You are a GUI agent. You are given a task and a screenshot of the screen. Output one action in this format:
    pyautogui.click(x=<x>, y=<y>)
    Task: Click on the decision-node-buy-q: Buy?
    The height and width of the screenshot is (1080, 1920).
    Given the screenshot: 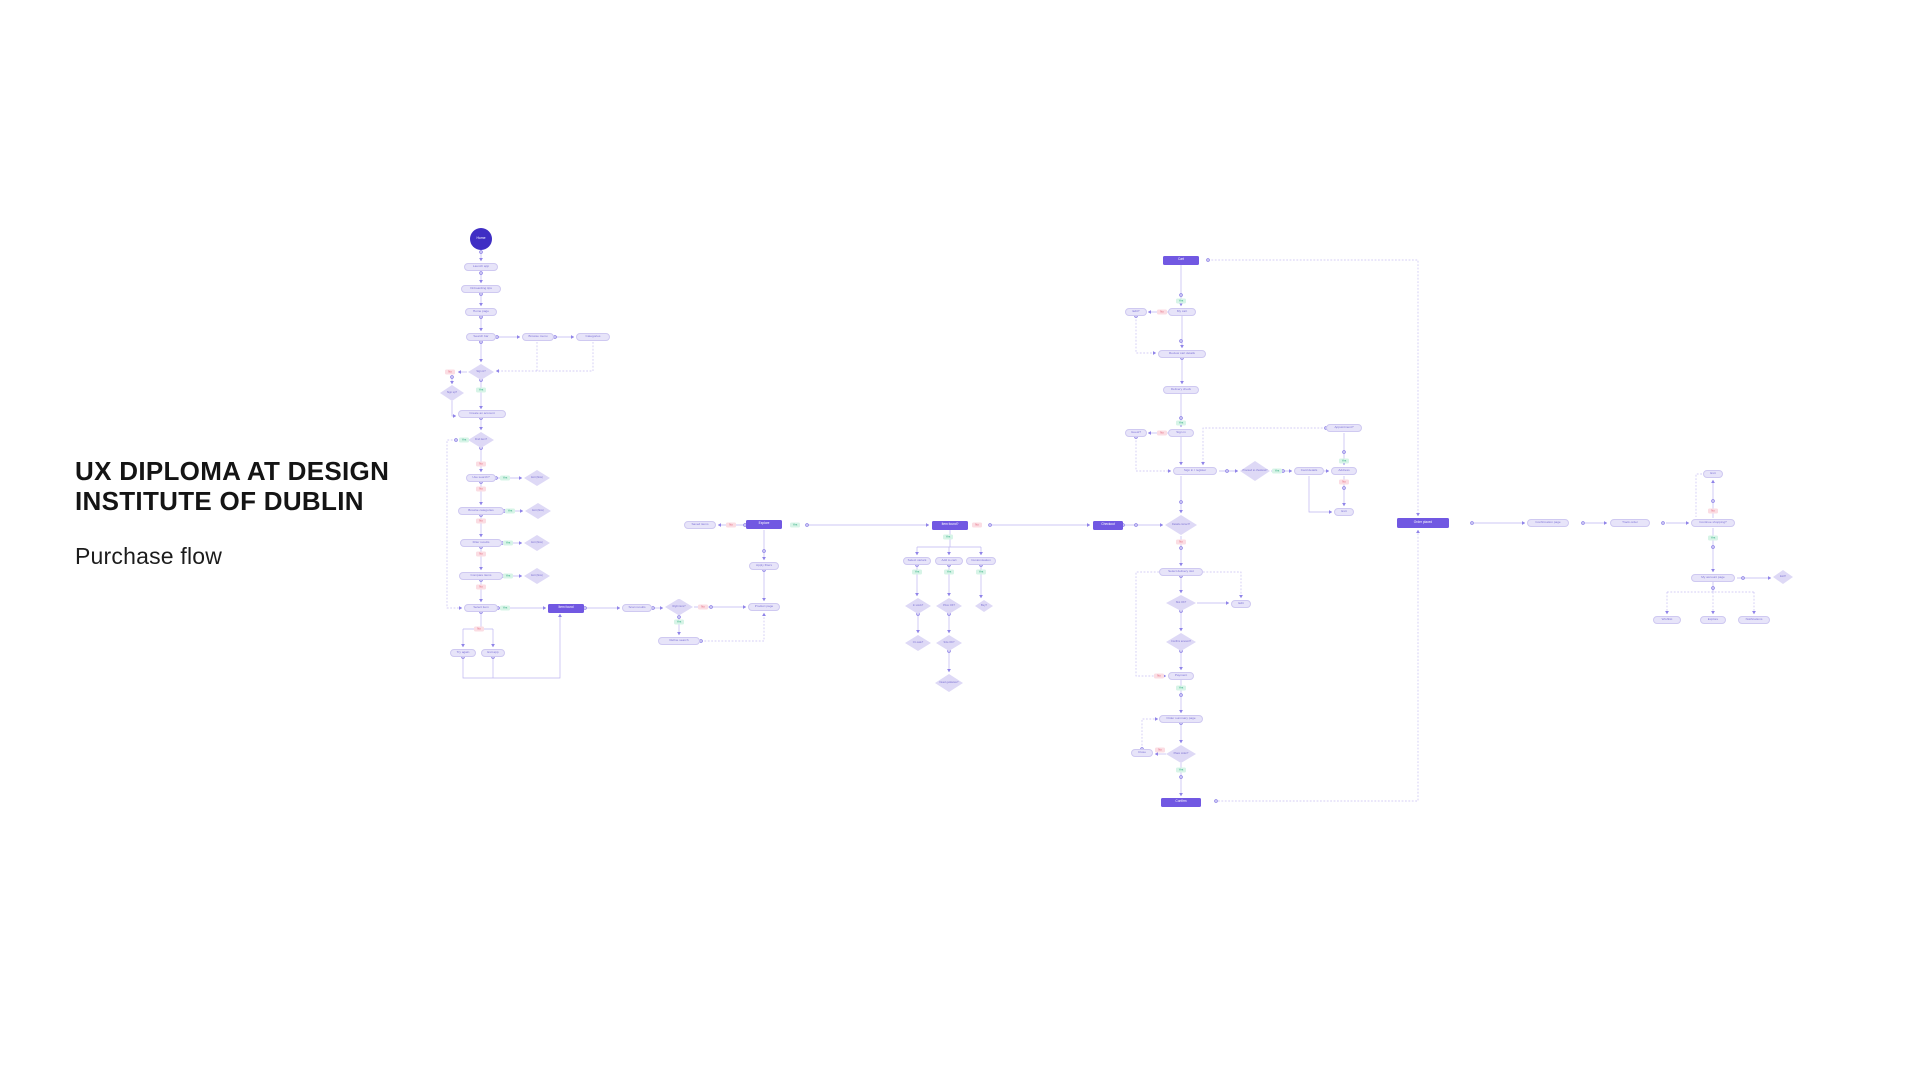 What is the action you would take?
    pyautogui.click(x=984, y=606)
    